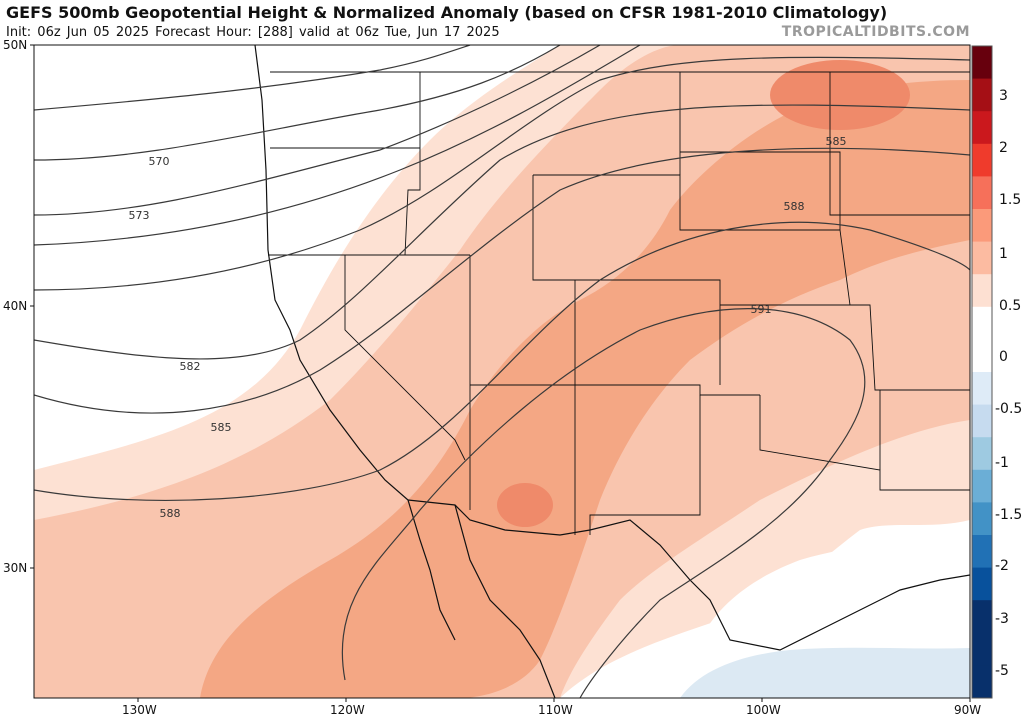  I want to click on colorbar-label: 0.5, so click(1010, 306).